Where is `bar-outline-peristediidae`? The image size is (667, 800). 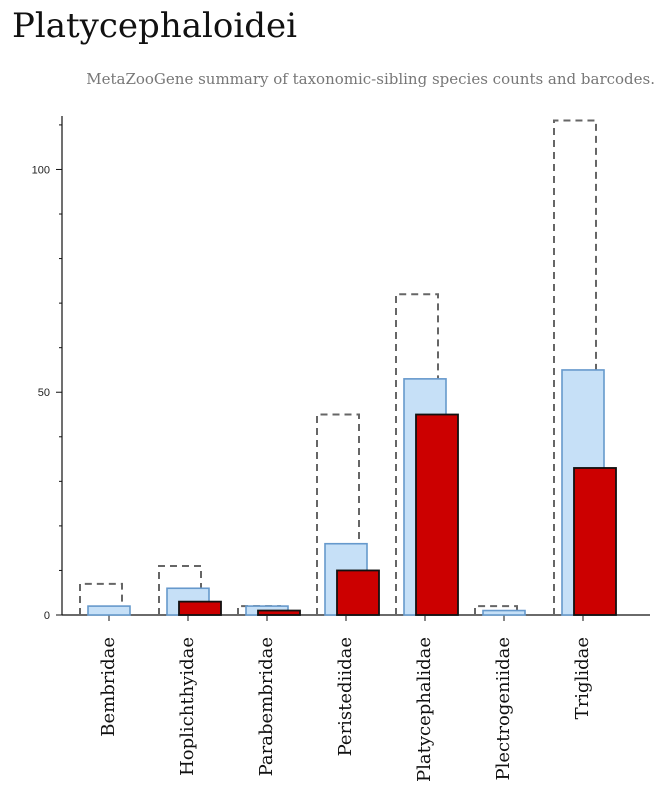
bar-outline-peristediidae is located at coordinates (338, 514).